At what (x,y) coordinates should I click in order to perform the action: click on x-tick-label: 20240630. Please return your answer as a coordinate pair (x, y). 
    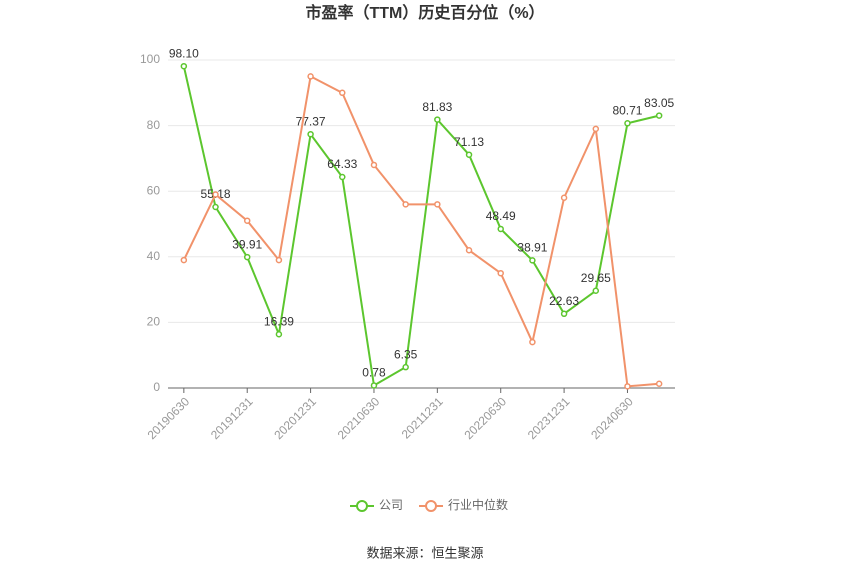
    Looking at the image, I should click on (612, 418).